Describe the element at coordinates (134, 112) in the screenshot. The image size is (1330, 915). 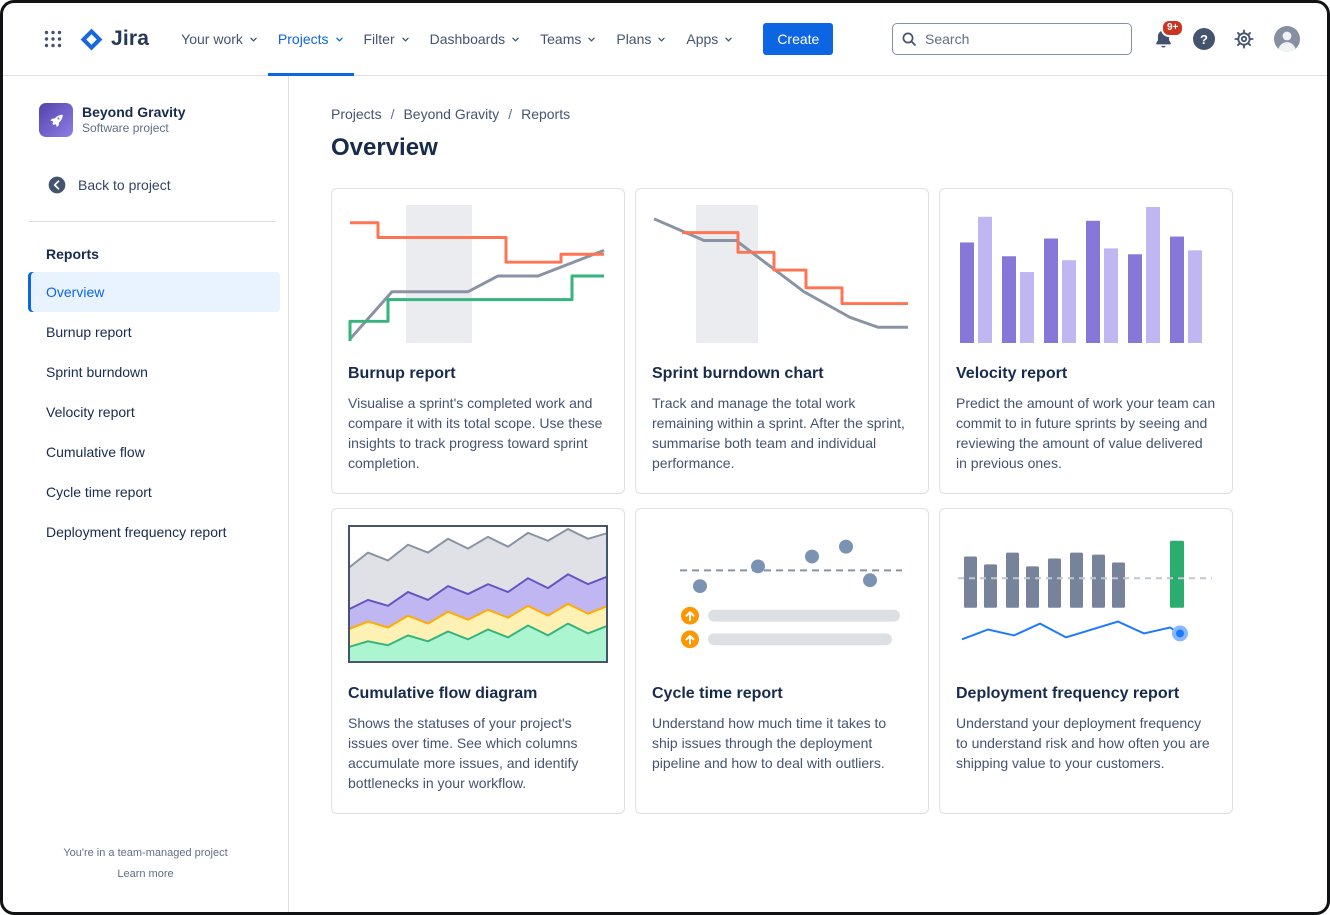
I see `project-name: Beyond Gravity` at that location.